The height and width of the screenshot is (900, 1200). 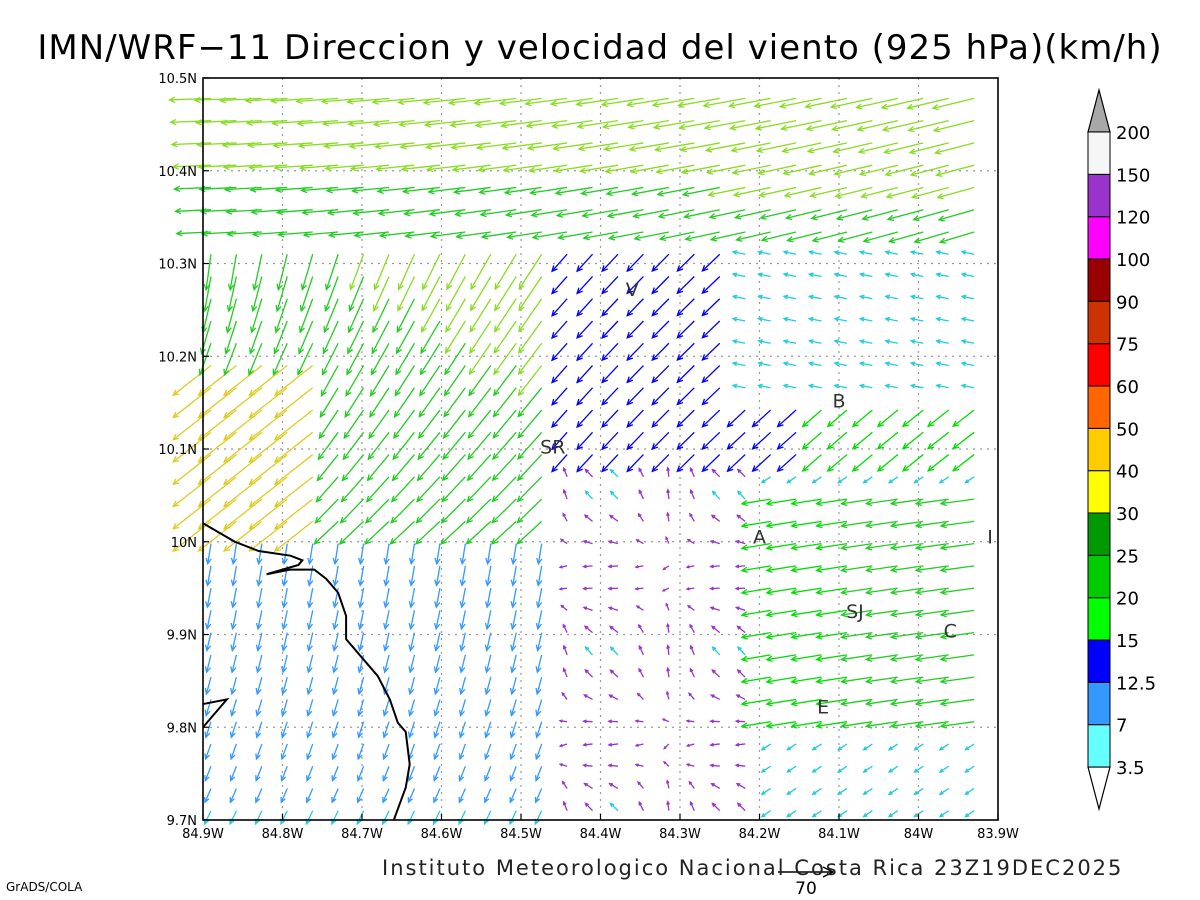 What do you see at coordinates (1127, 429) in the screenshot?
I see `colorbar-label: 50` at bounding box center [1127, 429].